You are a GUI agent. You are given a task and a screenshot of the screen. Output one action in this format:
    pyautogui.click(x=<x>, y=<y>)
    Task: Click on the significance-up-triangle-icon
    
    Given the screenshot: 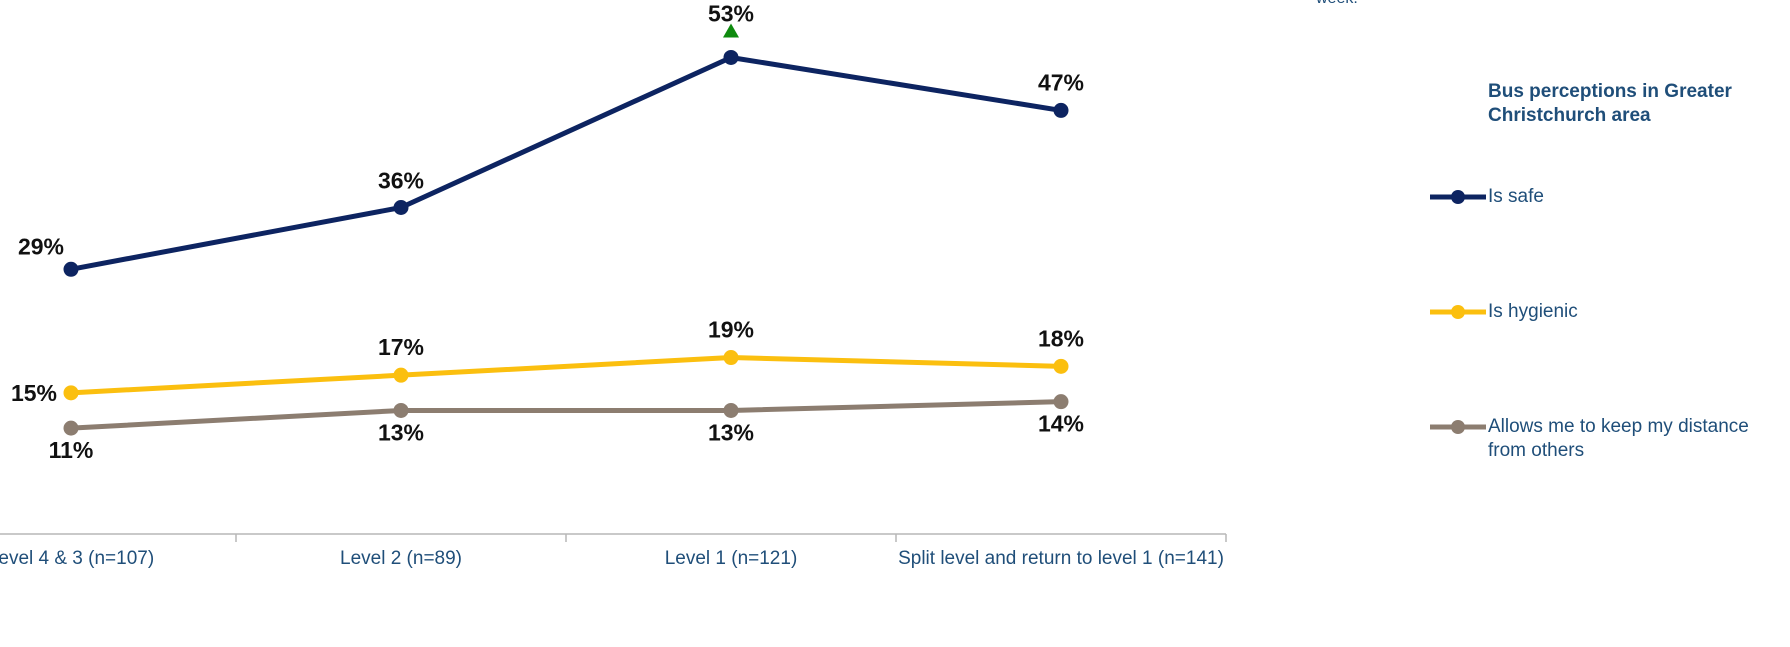 What is the action you would take?
    pyautogui.click(x=731, y=30)
    